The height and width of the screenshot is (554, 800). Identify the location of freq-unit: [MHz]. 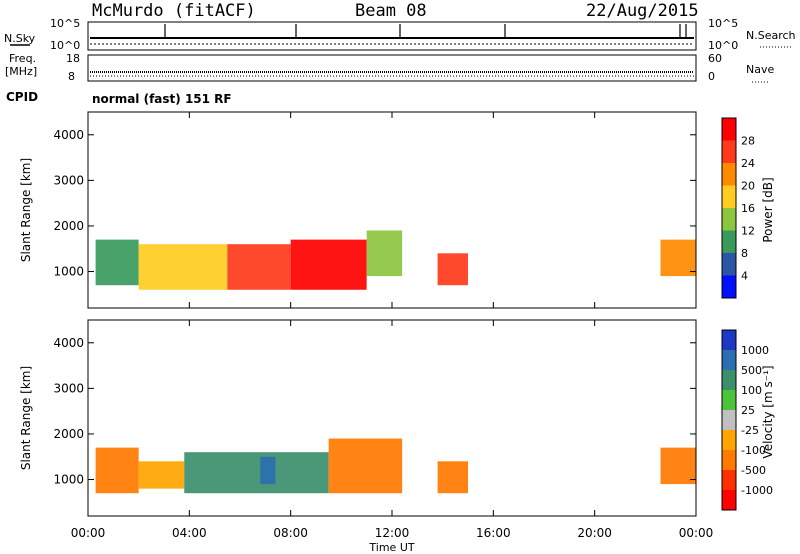
(21, 71).